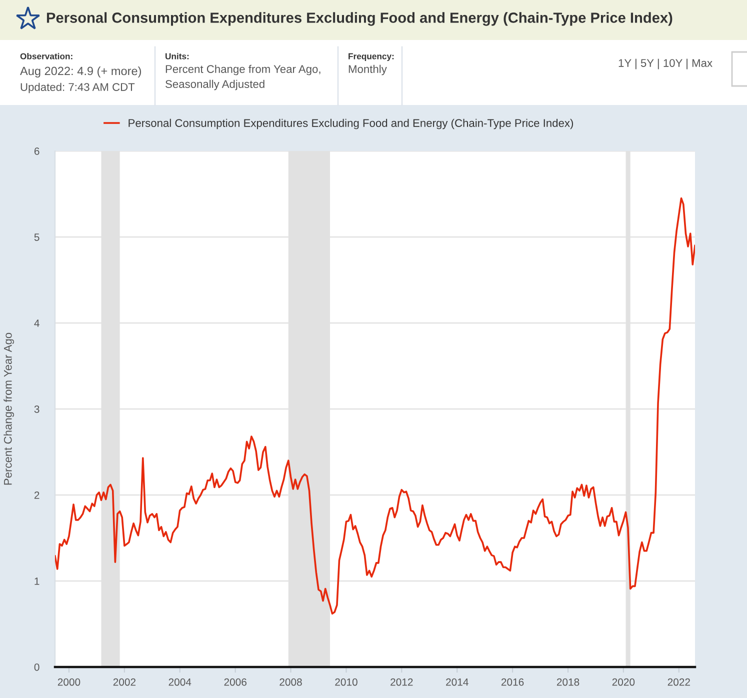 The width and height of the screenshot is (747, 698). What do you see at coordinates (80, 72) in the screenshot?
I see `text: Aug 2022: 4.9 (+ more)` at bounding box center [80, 72].